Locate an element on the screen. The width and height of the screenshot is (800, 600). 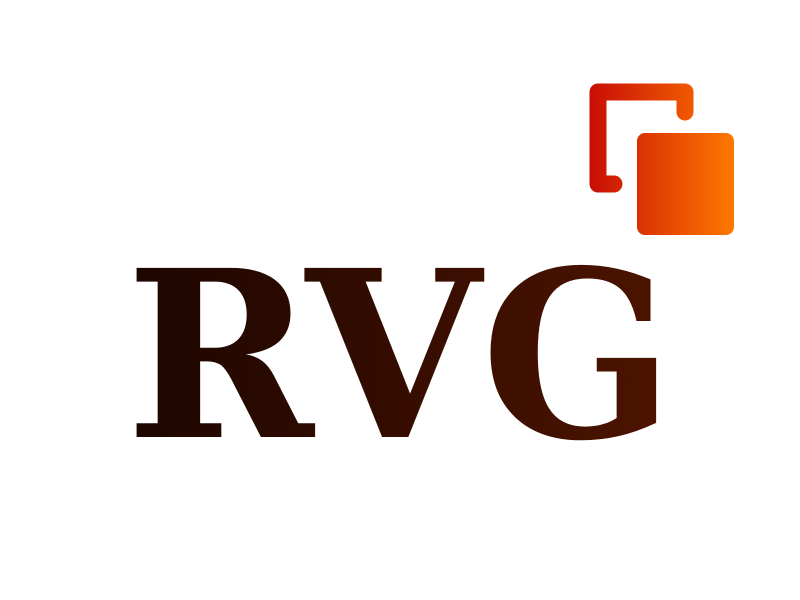
back-square-outline is located at coordinates (641, 138).